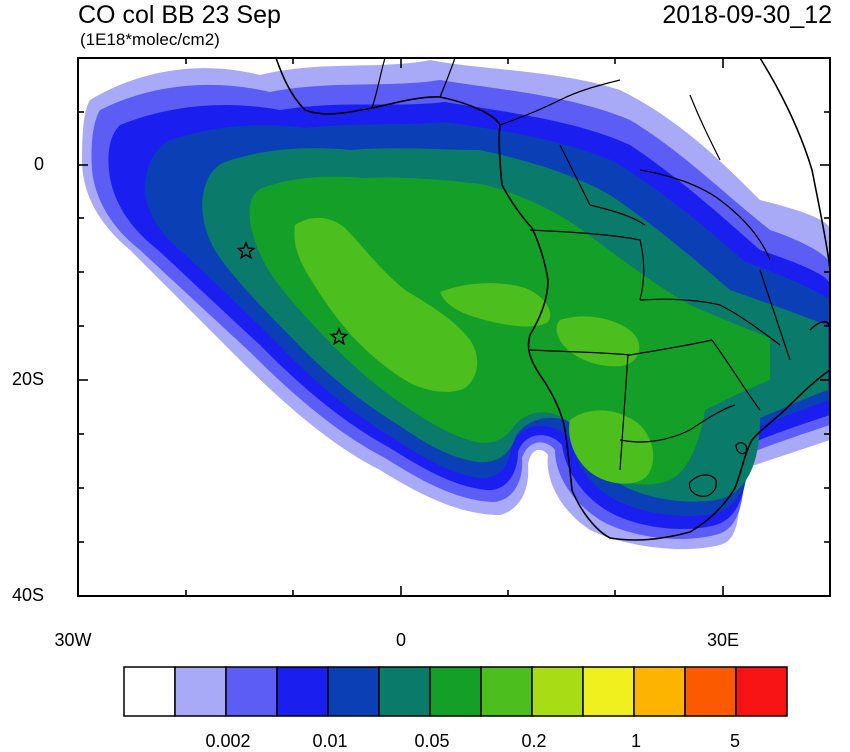 This screenshot has width=850, height=752. What do you see at coordinates (747, 15) in the screenshot?
I see `map-timestamp: 2018-09-30_12` at bounding box center [747, 15].